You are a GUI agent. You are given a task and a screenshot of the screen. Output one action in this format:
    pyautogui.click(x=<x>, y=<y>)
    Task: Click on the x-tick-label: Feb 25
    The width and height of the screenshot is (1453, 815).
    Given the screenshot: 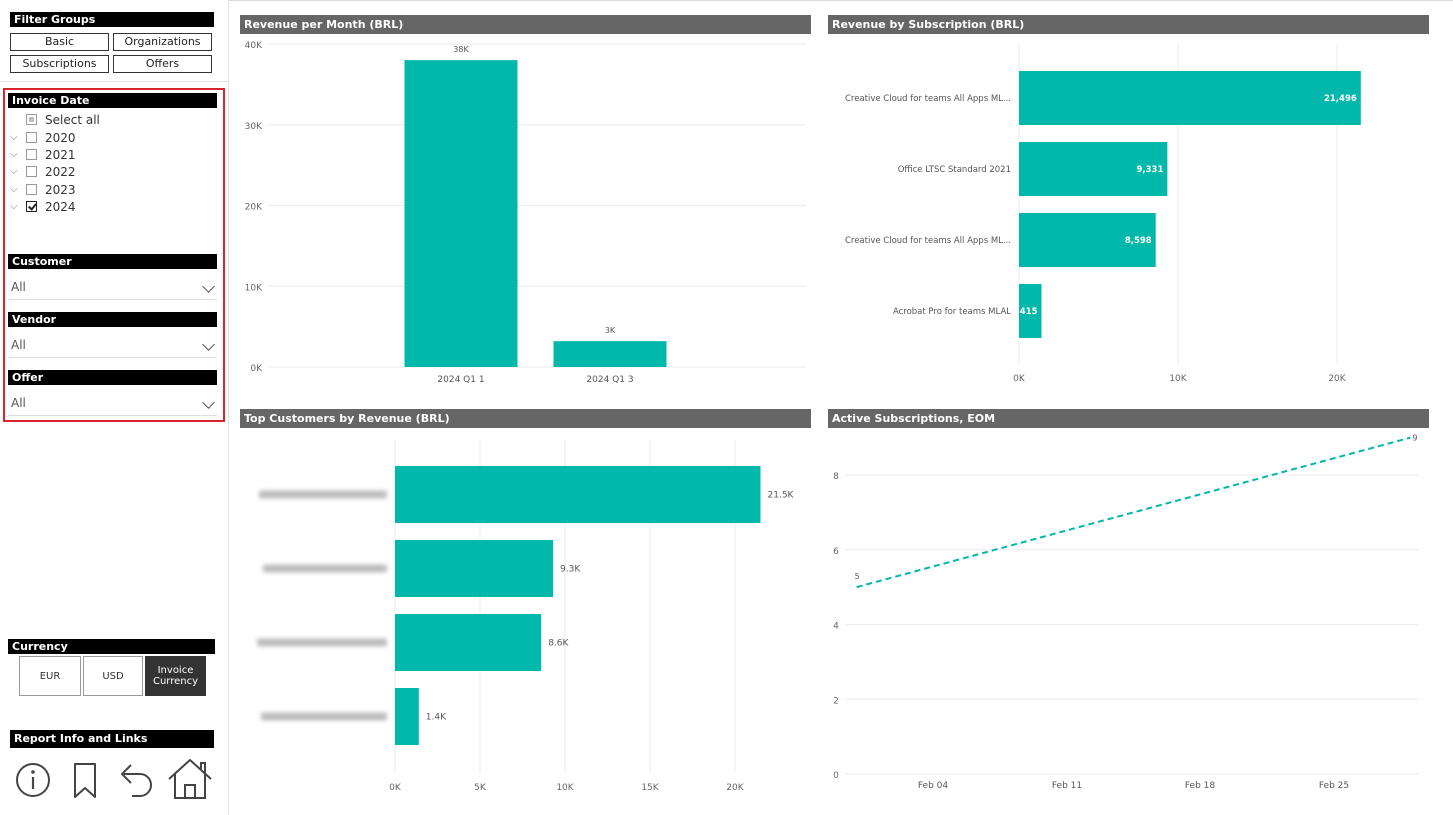 What is the action you would take?
    pyautogui.click(x=1334, y=786)
    